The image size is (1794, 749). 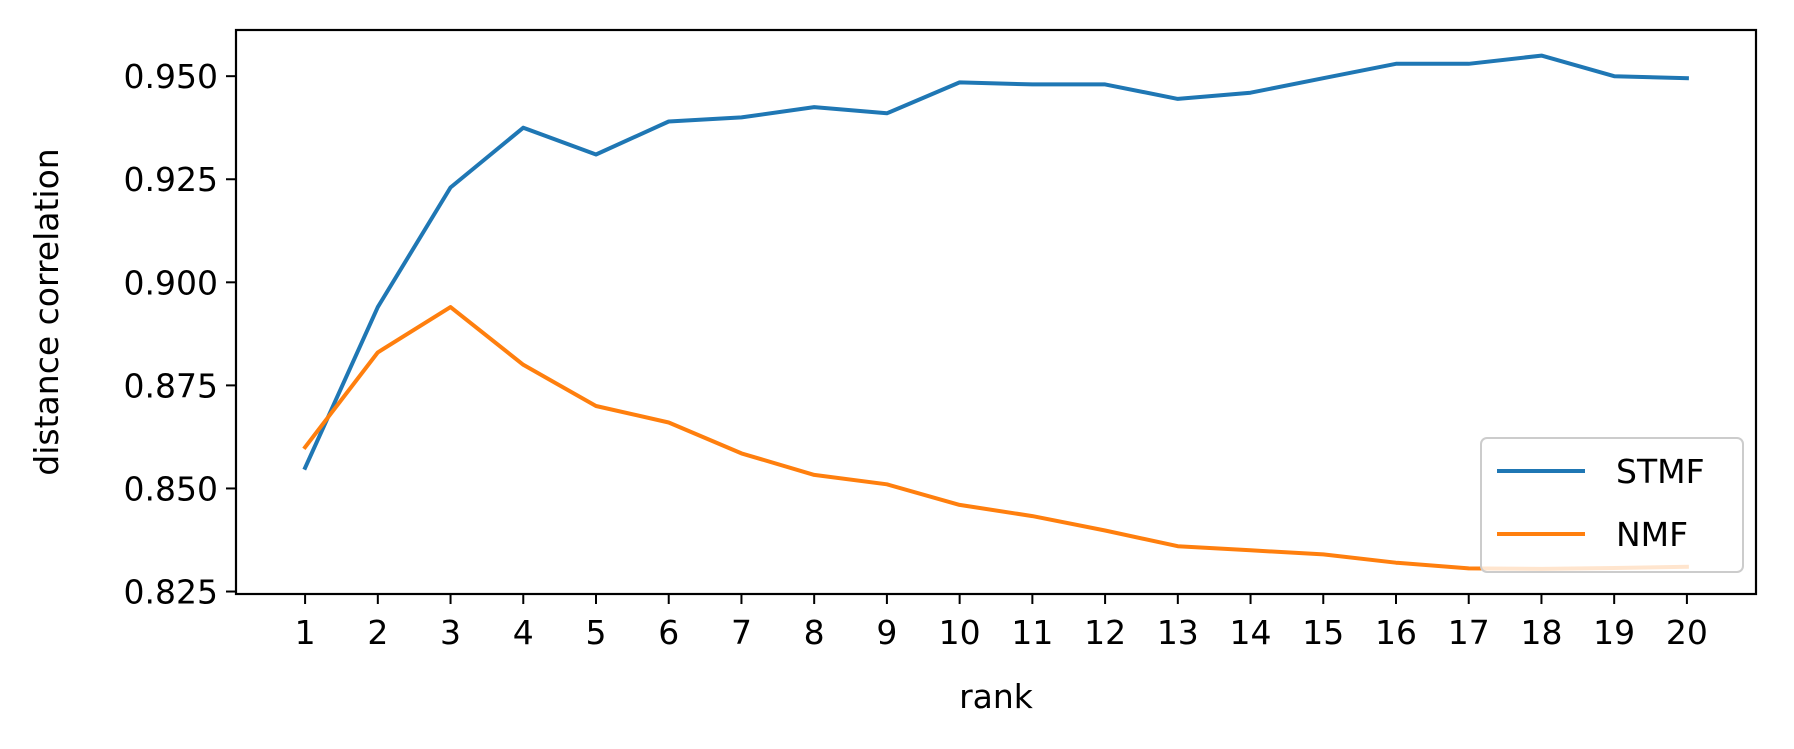 I want to click on x-tick-label: 10, so click(x=960, y=632).